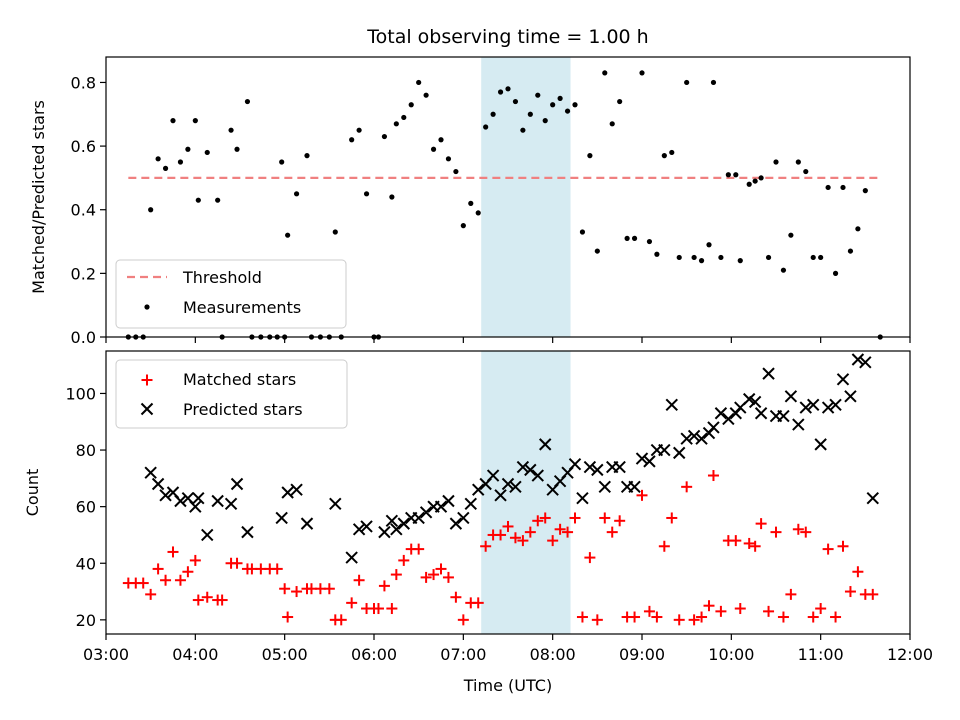 The width and height of the screenshot is (960, 720). I want to click on x-tick-label: 11:00, so click(821, 654).